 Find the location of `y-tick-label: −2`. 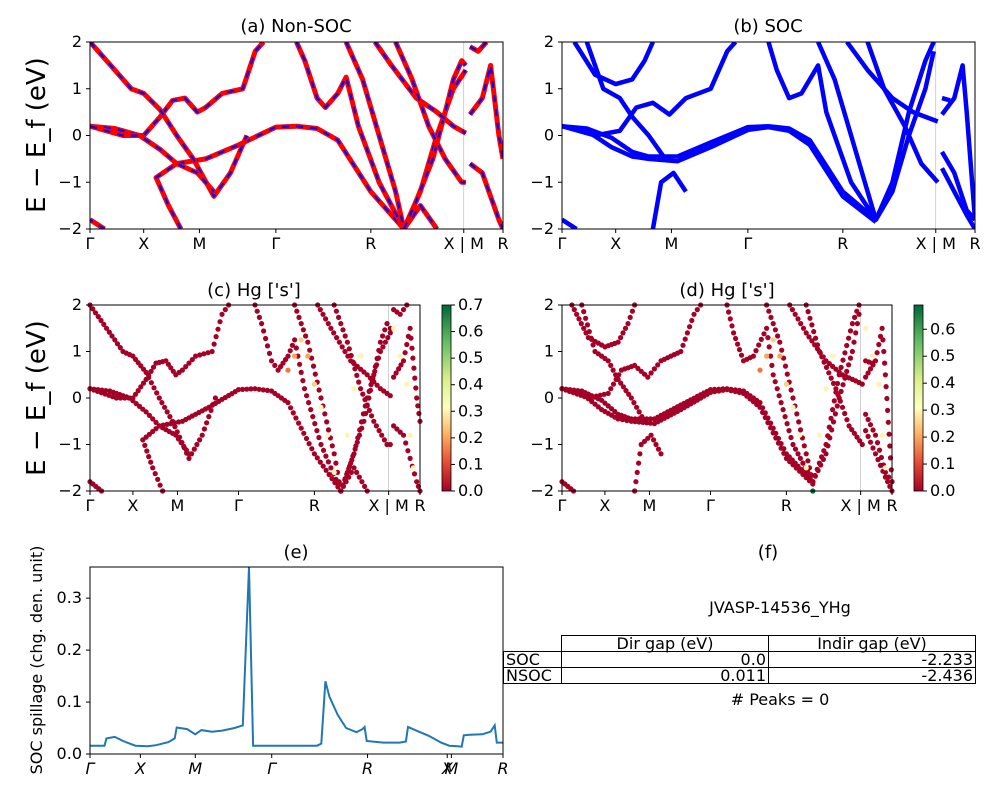

y-tick-label: −2 is located at coordinates (70, 490).